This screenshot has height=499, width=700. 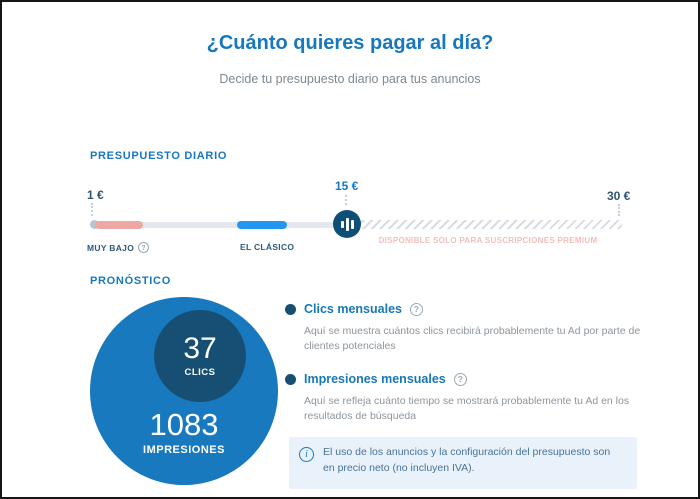 I want to click on tier-classic-text: EL CLÁSICO, so click(x=267, y=247).